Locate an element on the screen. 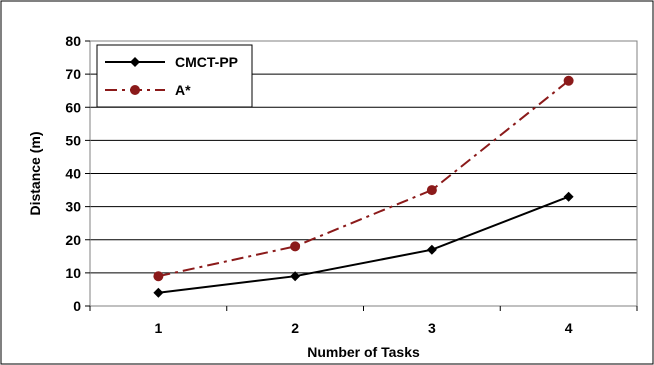  x-tick-label: 3 is located at coordinates (432, 328).